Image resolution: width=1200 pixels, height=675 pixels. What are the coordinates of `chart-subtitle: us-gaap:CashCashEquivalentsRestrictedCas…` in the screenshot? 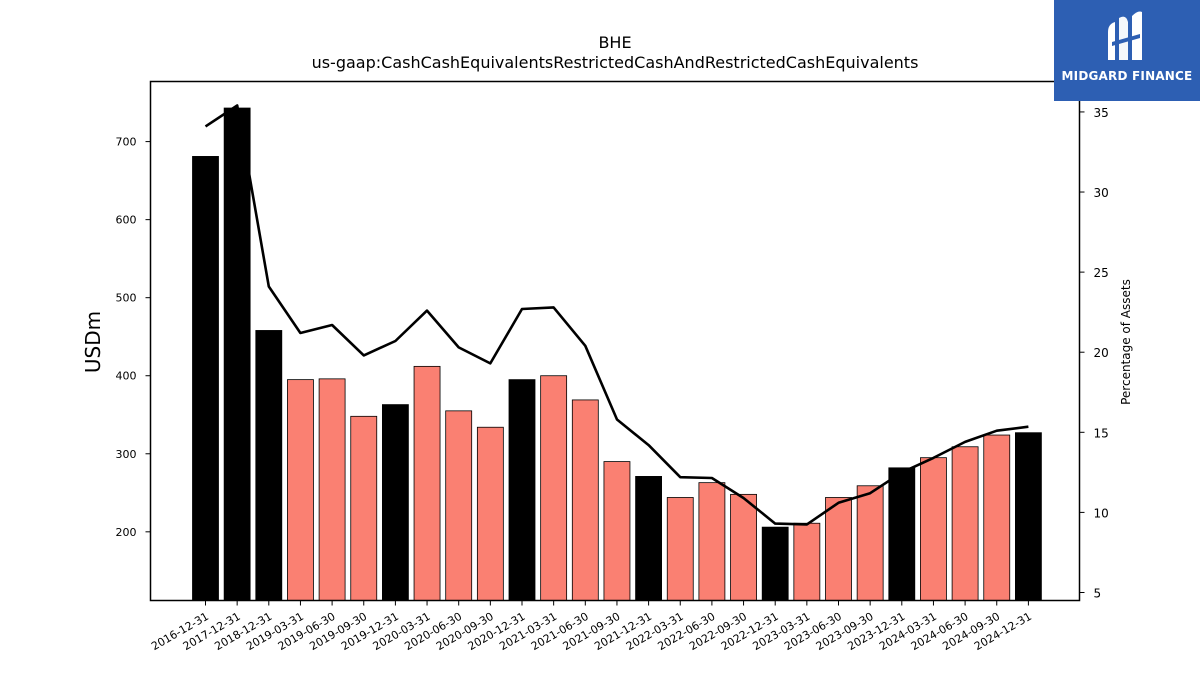 It's located at (615, 62).